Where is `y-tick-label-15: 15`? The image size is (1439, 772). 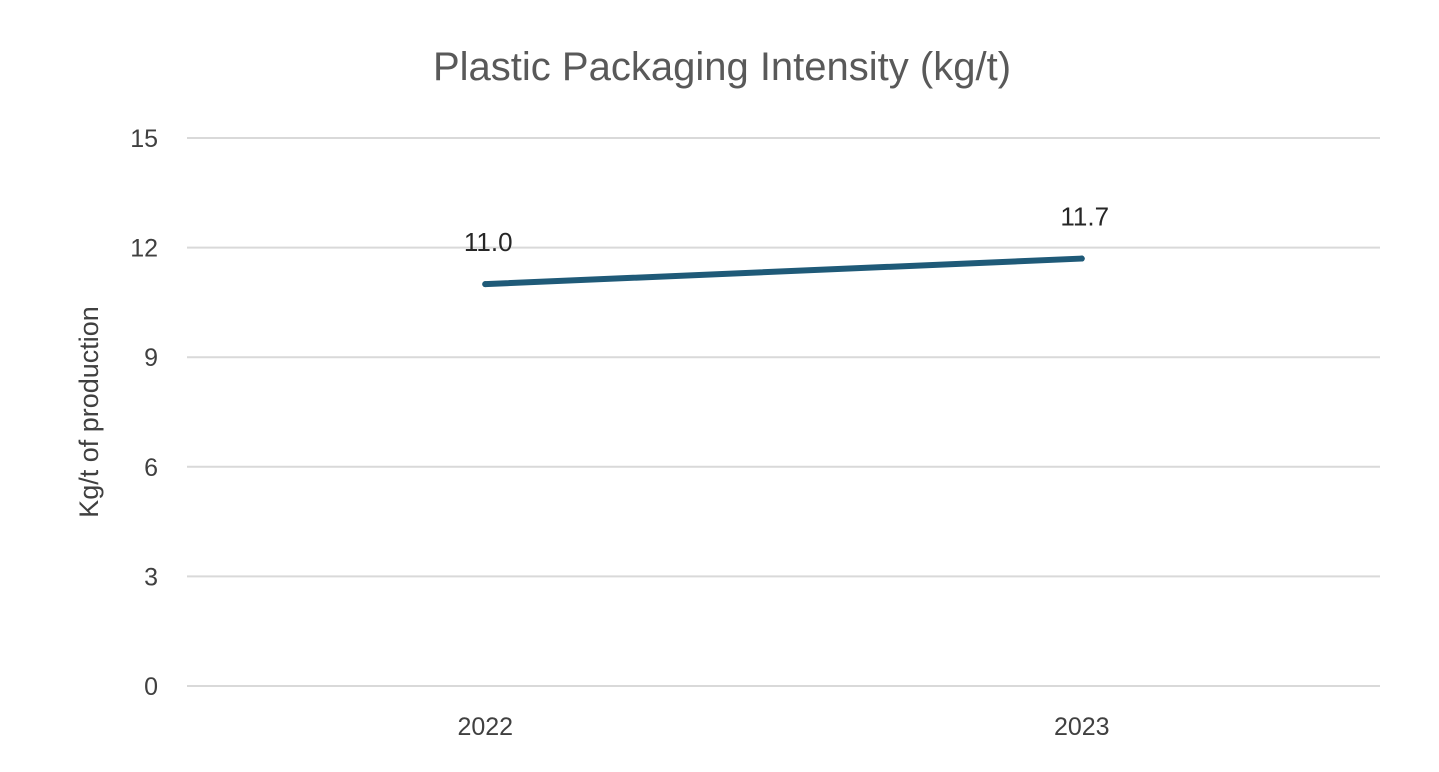 y-tick-label-15: 15 is located at coordinates (144, 139).